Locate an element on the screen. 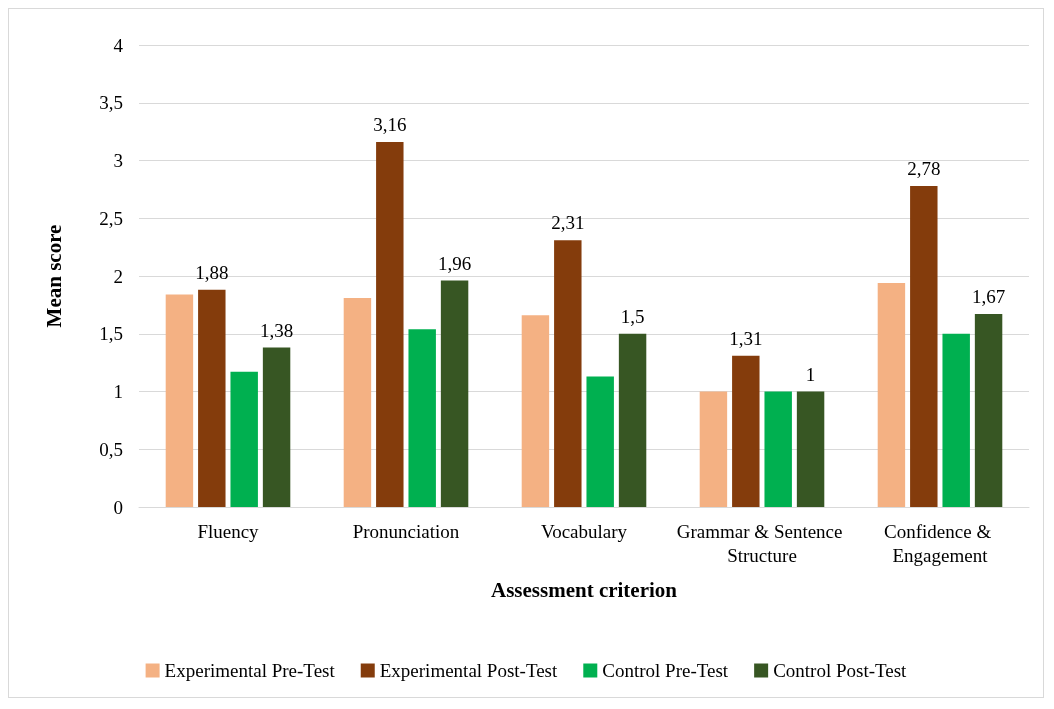 This screenshot has height=709, width=1054. data-label: 1,88 is located at coordinates (212, 272).